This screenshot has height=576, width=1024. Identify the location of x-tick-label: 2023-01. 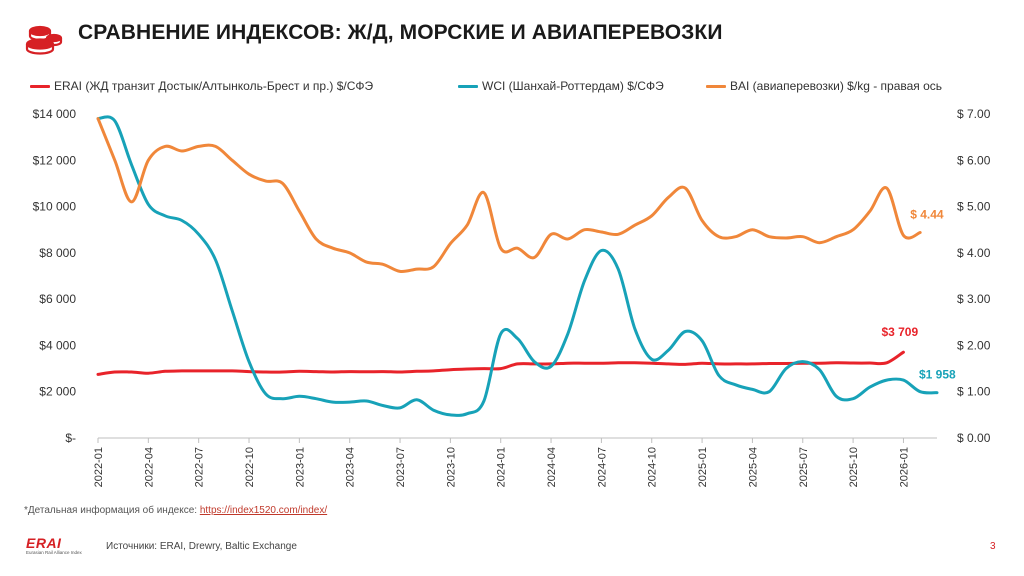
(300, 467).